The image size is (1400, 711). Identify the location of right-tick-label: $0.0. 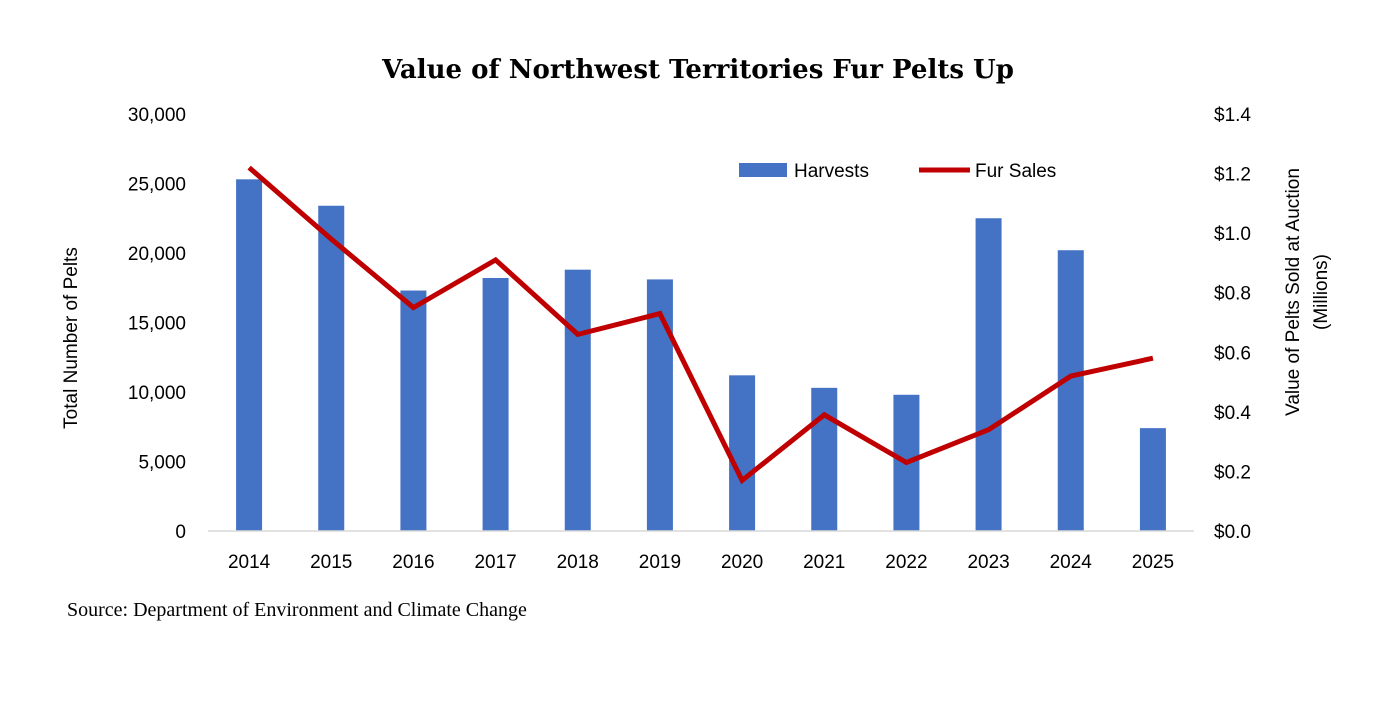
(1232, 532).